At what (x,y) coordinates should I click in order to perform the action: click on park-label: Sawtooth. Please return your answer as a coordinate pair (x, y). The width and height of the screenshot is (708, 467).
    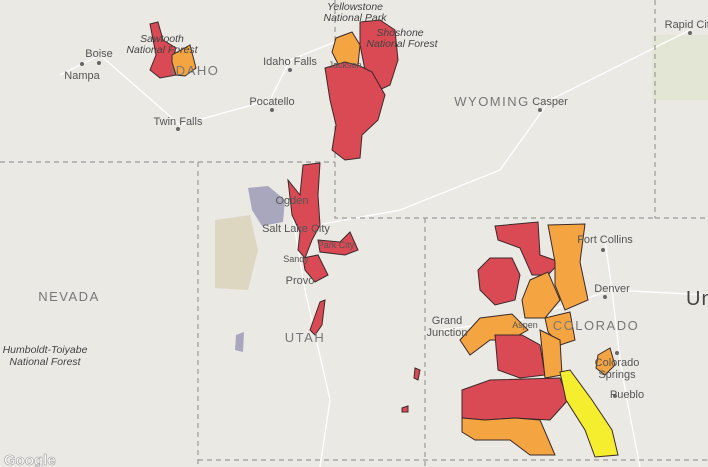
    Looking at the image, I should click on (162, 39).